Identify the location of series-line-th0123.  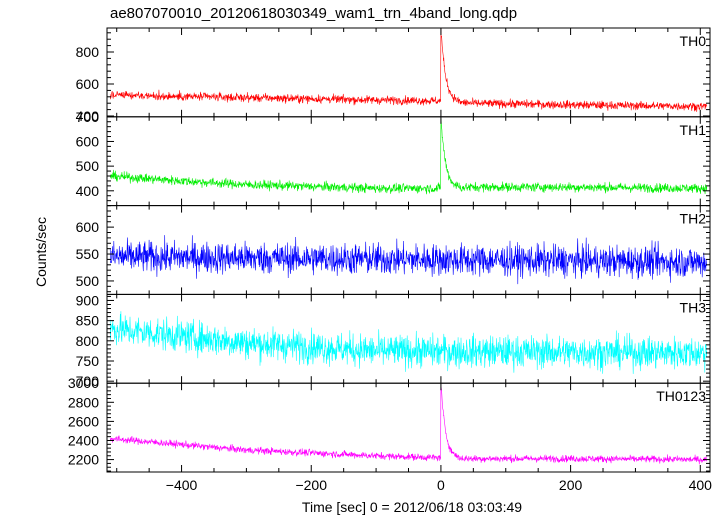
(408, 425).